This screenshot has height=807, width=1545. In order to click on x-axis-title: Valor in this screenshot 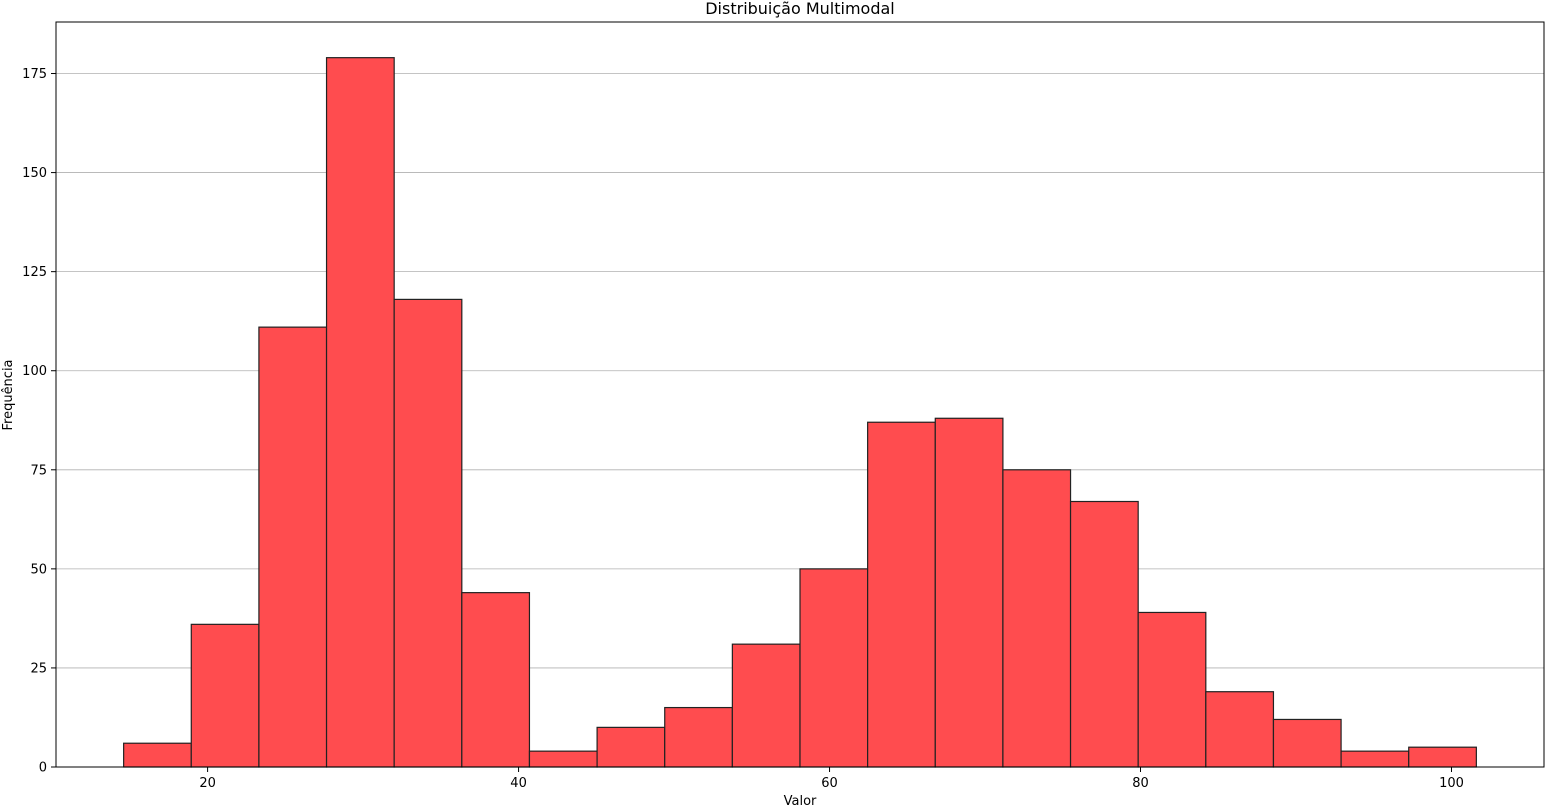, I will do `click(800, 800)`.